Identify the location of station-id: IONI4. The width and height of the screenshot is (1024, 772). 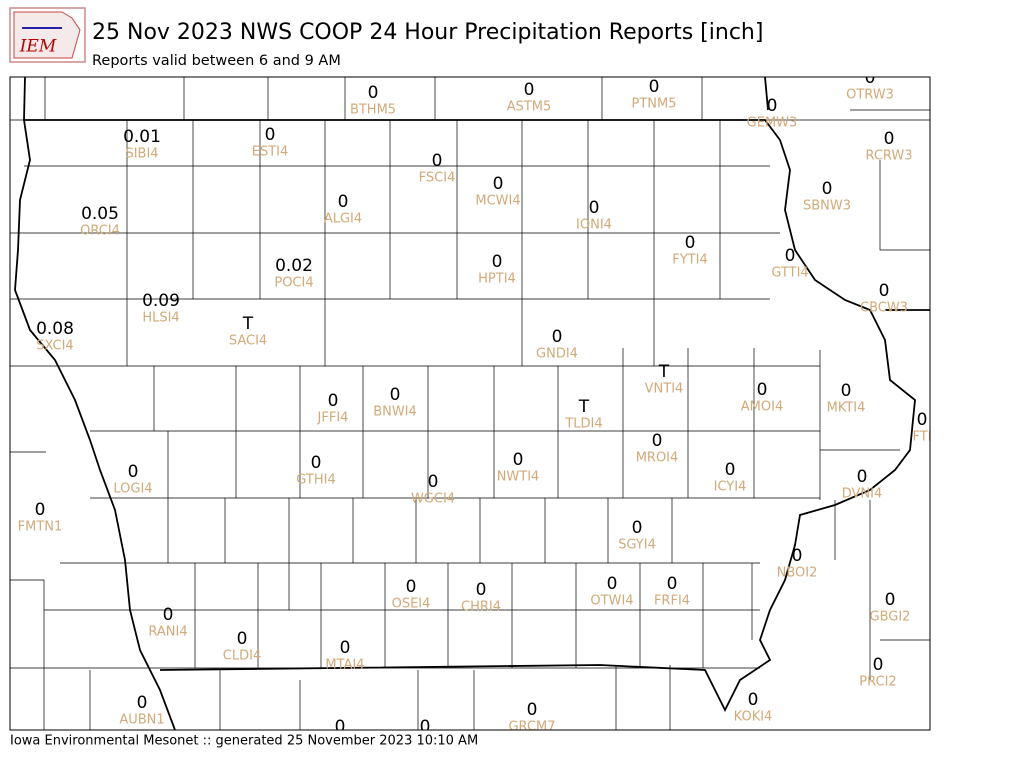
(594, 225).